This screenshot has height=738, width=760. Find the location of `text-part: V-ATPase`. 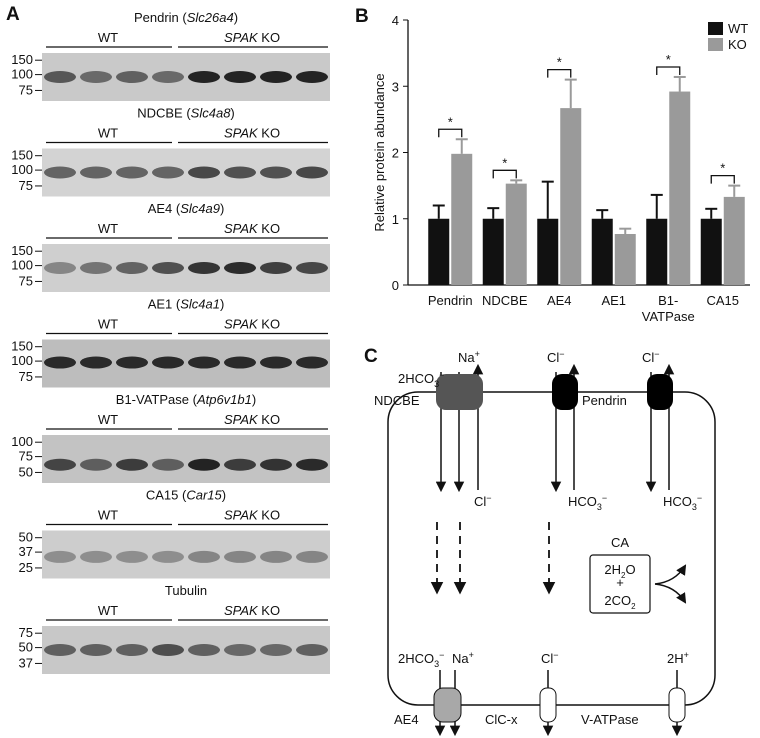

text-part: V-ATPase is located at coordinates (610, 719).